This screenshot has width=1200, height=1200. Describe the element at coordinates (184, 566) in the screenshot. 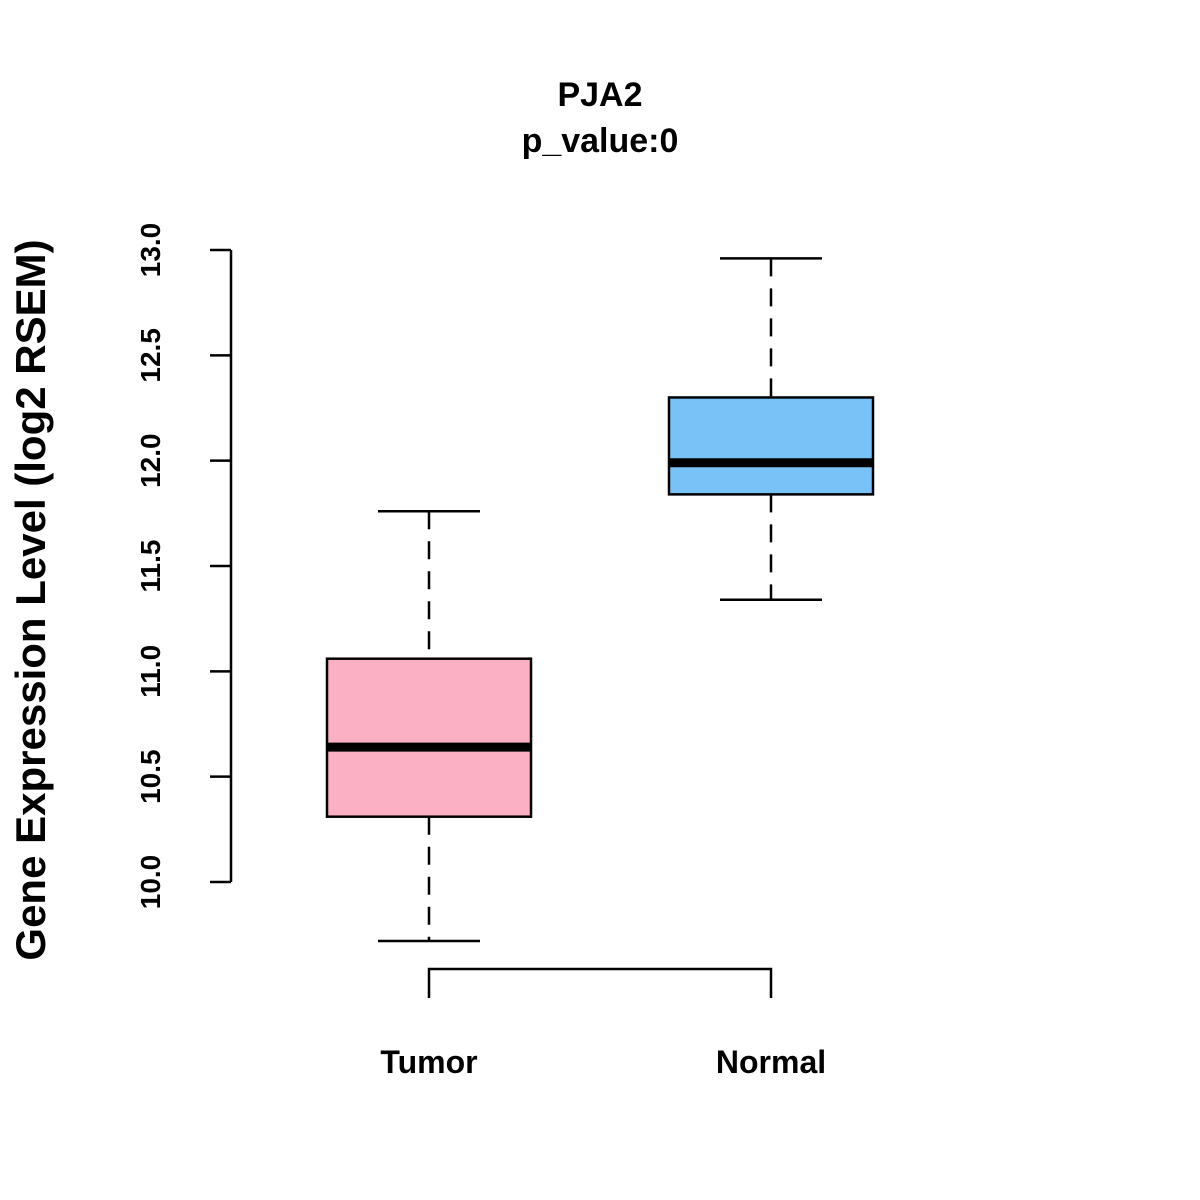

I see `y-axis: 10.0 10.5 11.0 11.5 12.0 12.5 13.0` at that location.